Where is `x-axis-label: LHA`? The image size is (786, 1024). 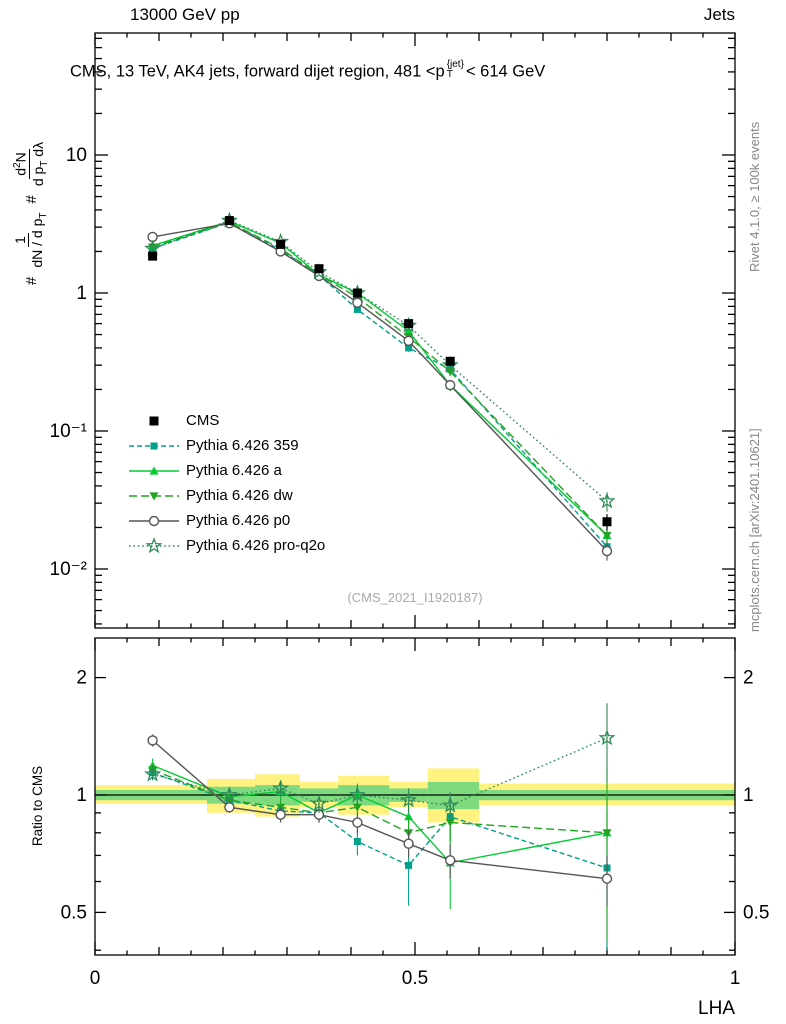
x-axis-label: LHA is located at coordinates (716, 1008).